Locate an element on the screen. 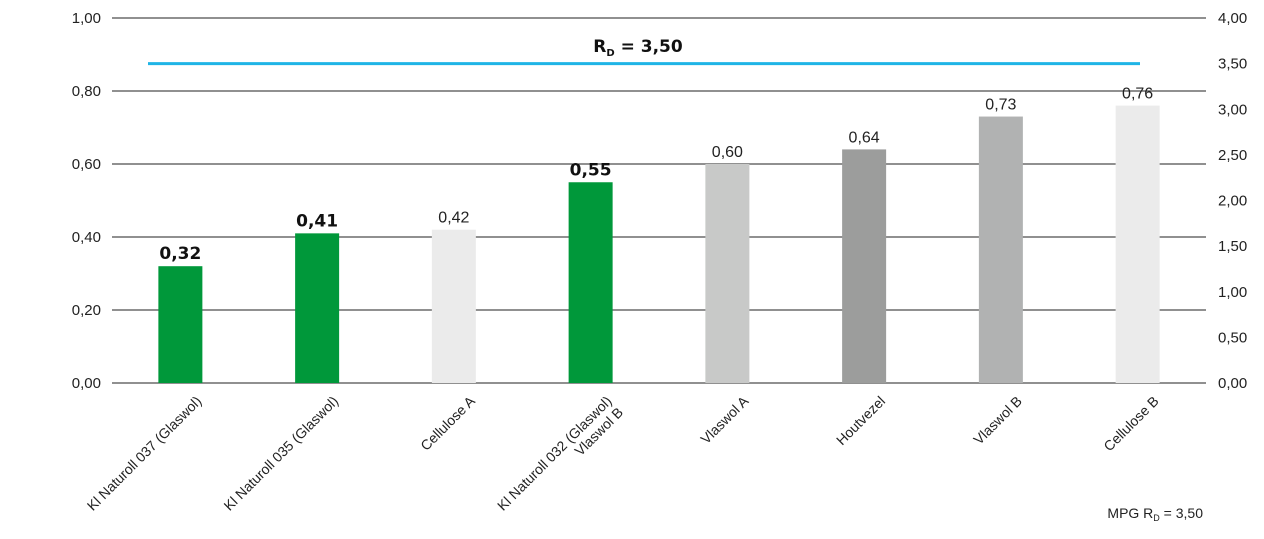 This screenshot has width=1264, height=539. y2-tick-label: 1,50 is located at coordinates (1232, 246).